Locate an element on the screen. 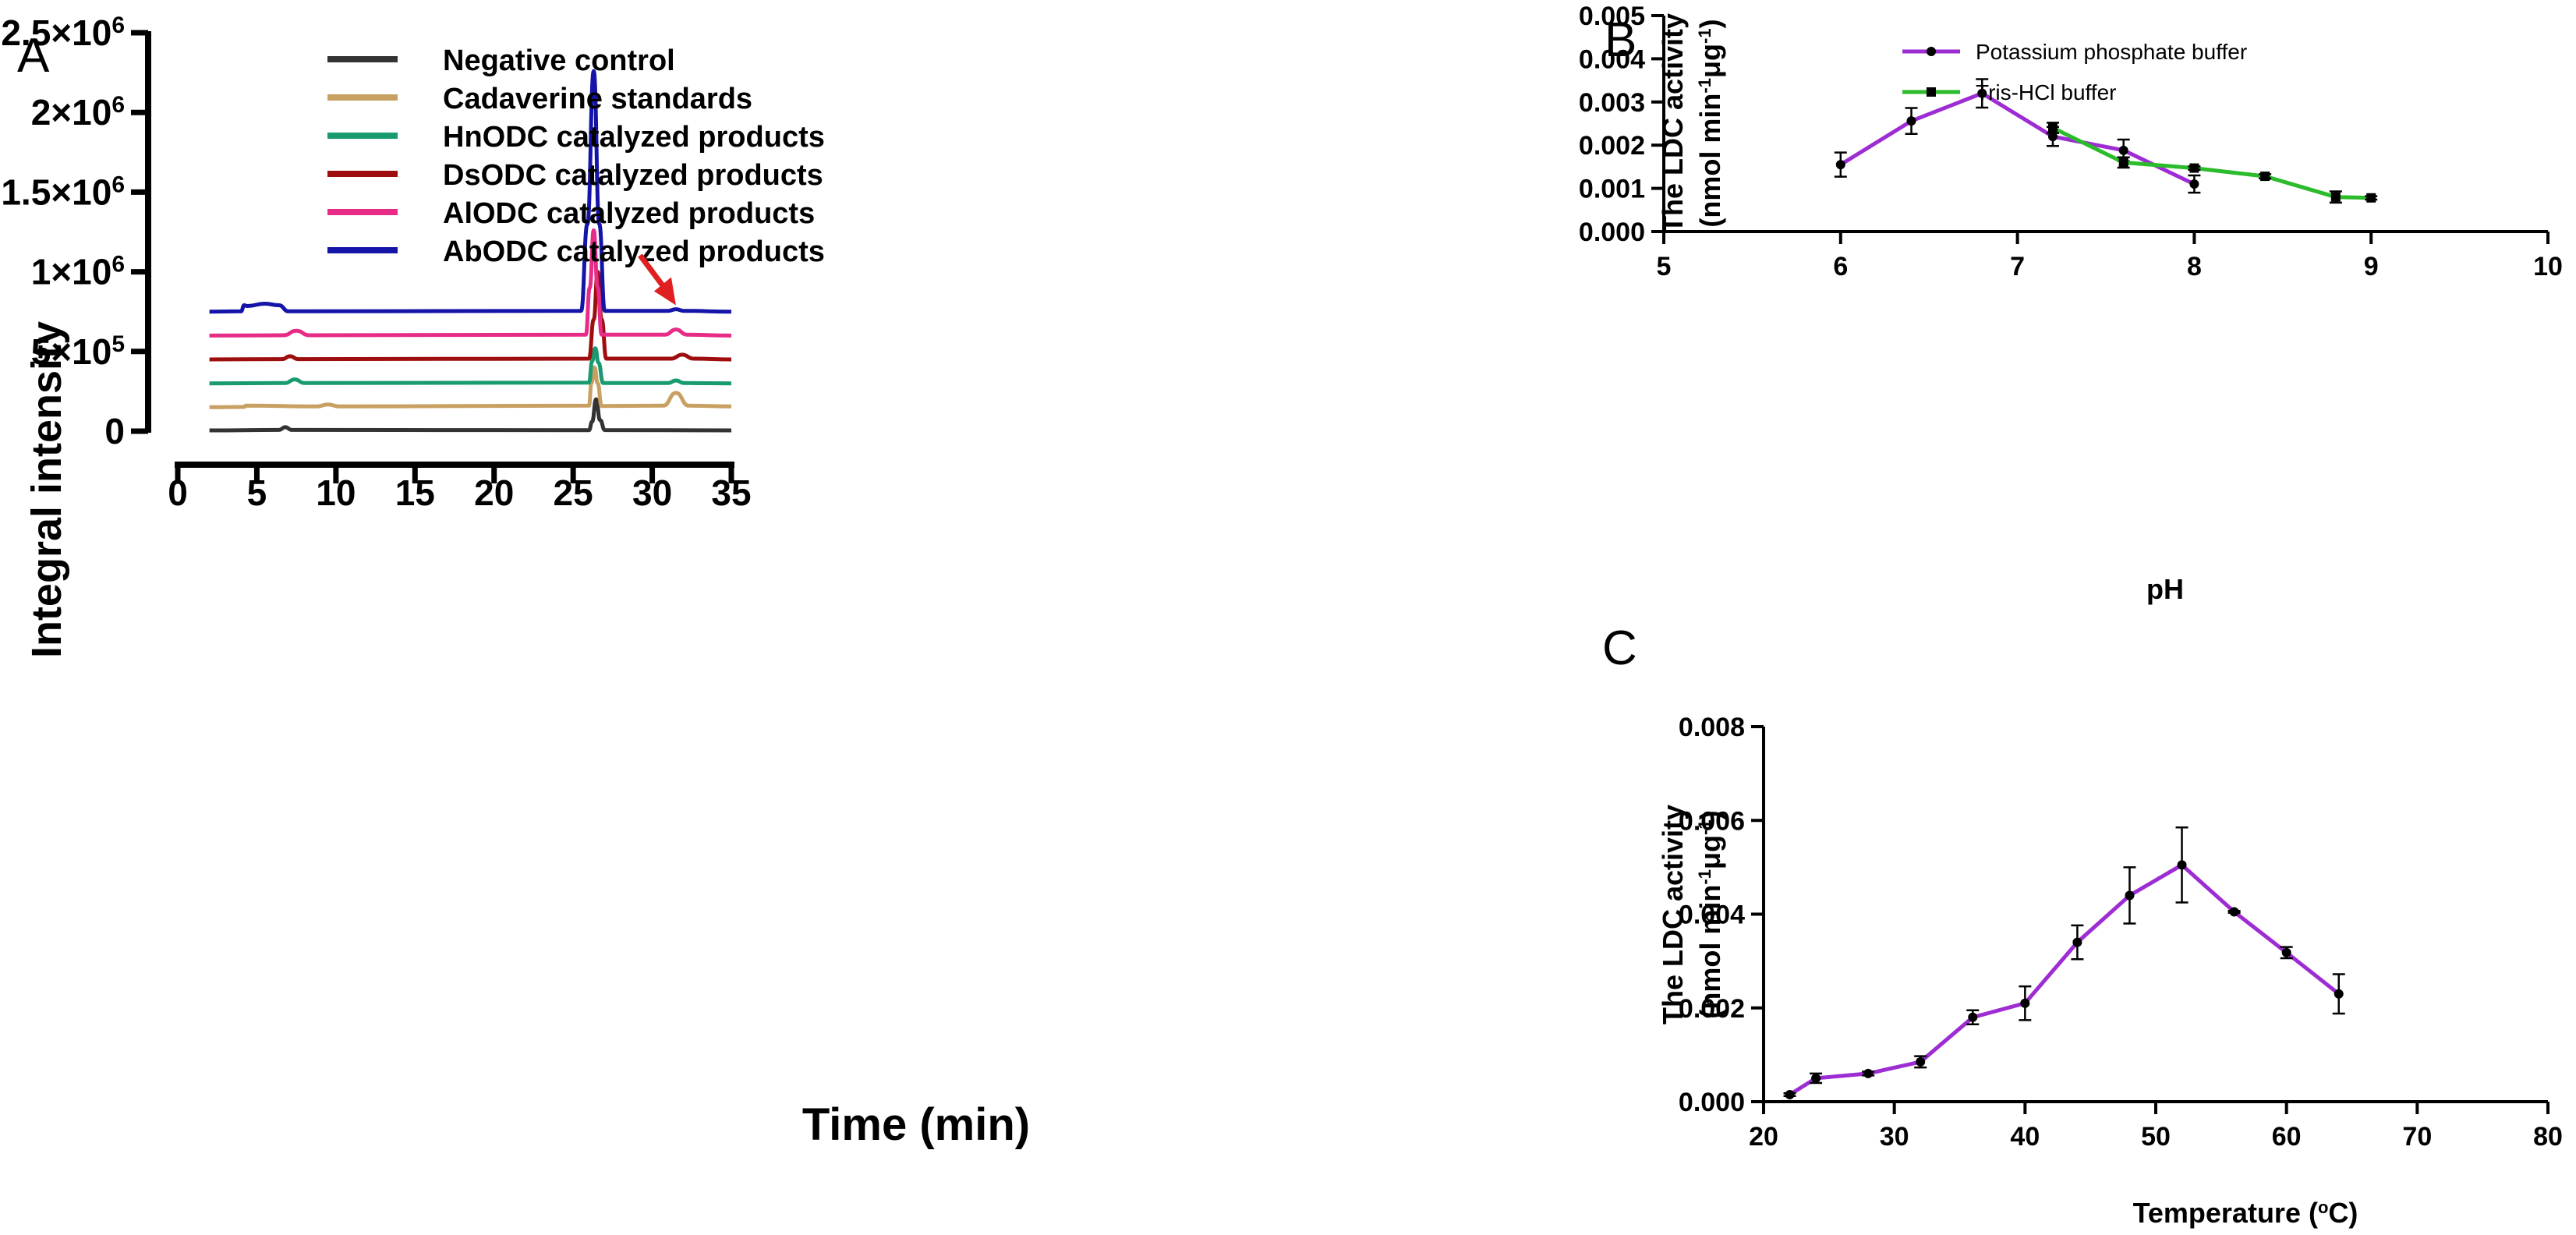 This screenshot has height=1235, width=2576. panel-c-series-line is located at coordinates (2065, 979).